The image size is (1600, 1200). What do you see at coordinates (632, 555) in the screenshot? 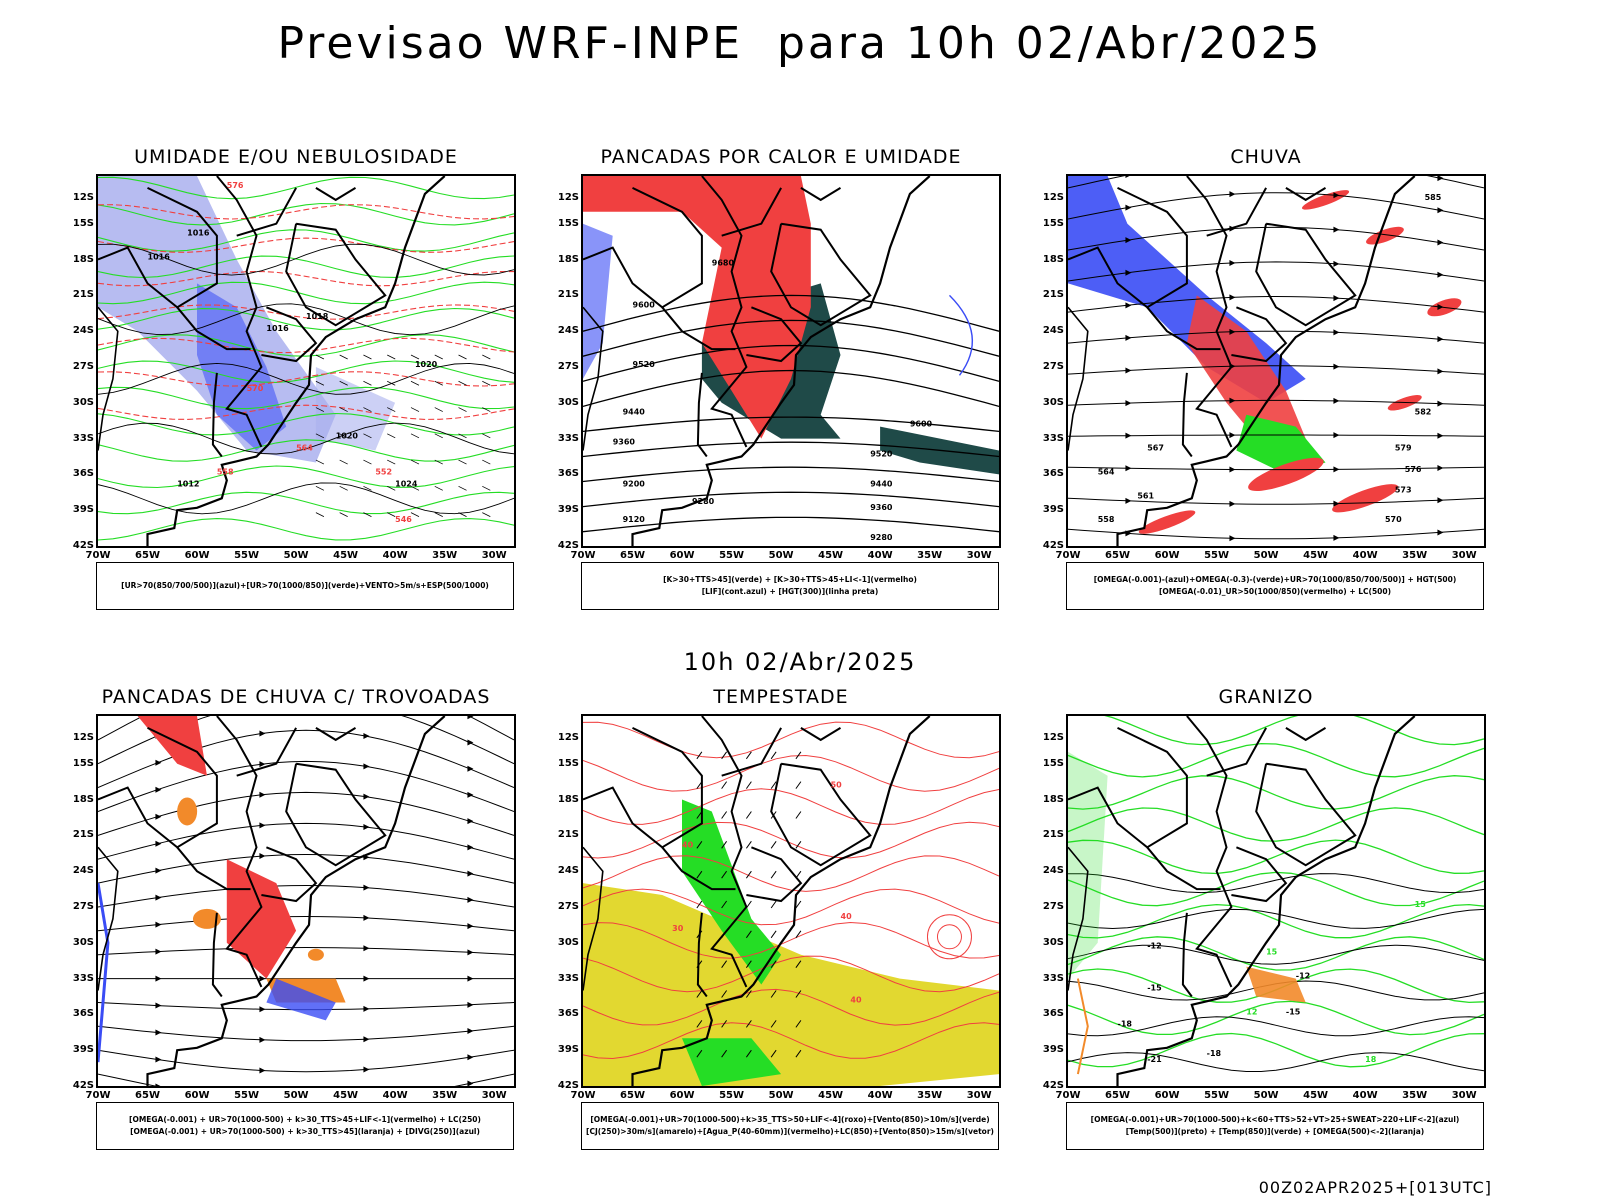
I see `longitude-tick-label: 65W` at bounding box center [632, 555].